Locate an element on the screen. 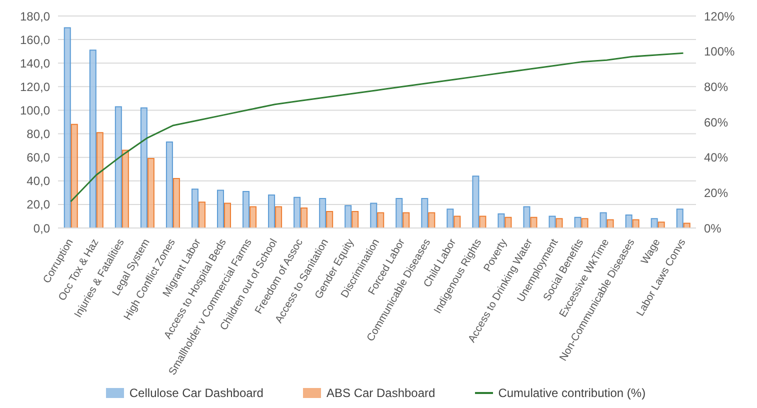 The height and width of the screenshot is (408, 757). y-tick-label: 120,0 is located at coordinates (35, 87).